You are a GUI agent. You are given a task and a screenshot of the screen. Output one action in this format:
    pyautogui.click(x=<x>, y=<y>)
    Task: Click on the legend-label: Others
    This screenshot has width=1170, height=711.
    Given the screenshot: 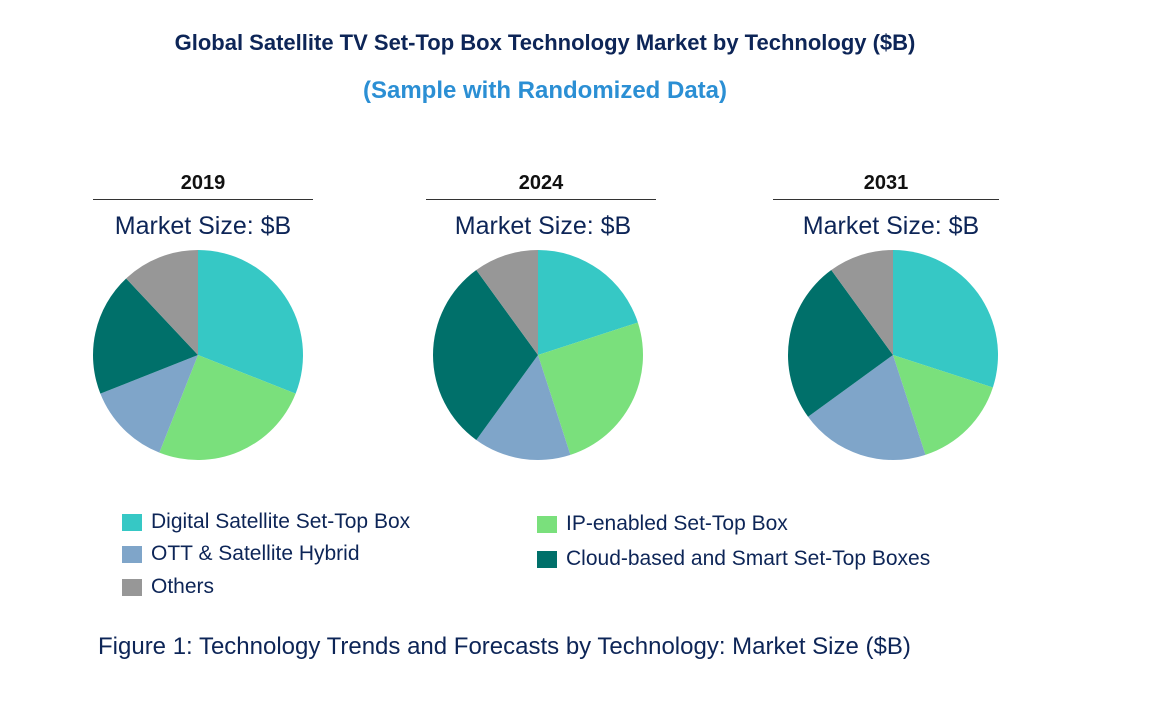 What is the action you would take?
    pyautogui.click(x=183, y=586)
    